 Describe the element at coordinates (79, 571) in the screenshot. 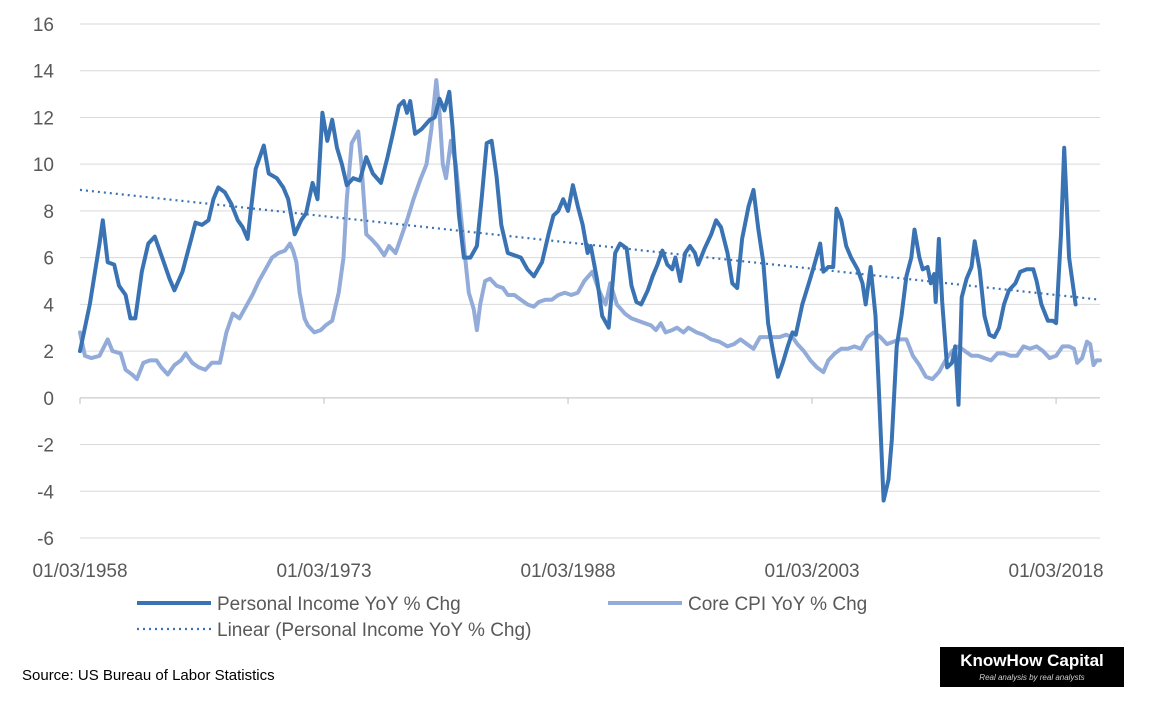

I see `x-tick-label: 01/03/1958` at that location.